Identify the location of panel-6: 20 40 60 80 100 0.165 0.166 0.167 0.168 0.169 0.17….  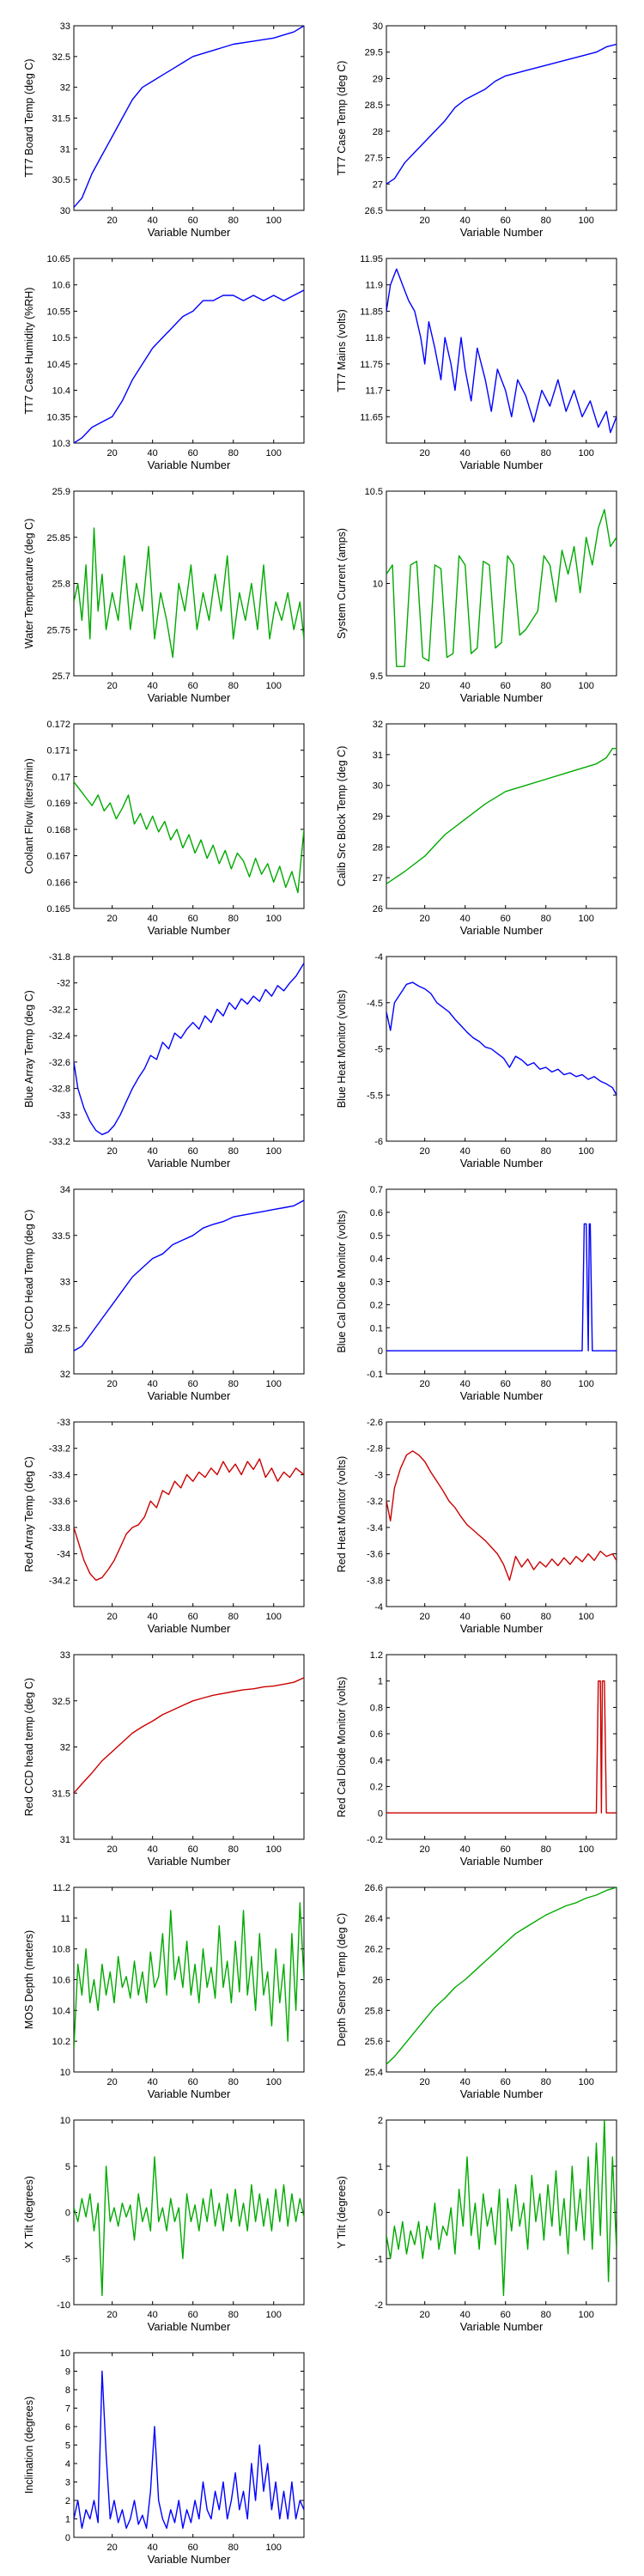
(164, 828).